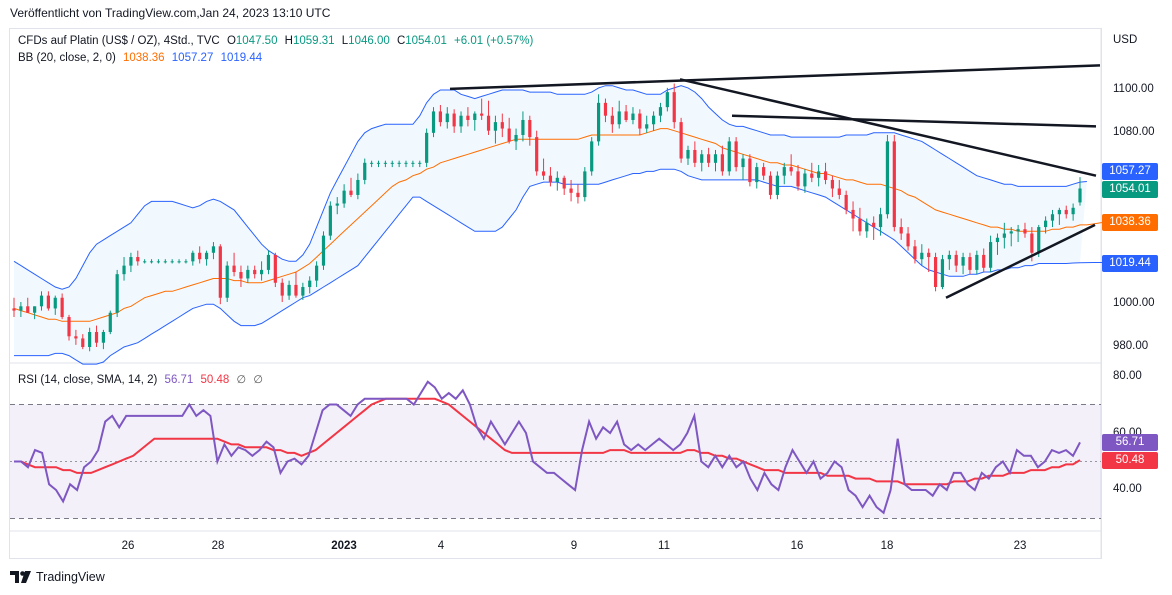 The width and height of the screenshot is (1172, 595). I want to click on price-tick: 1100.00, so click(1133, 89).